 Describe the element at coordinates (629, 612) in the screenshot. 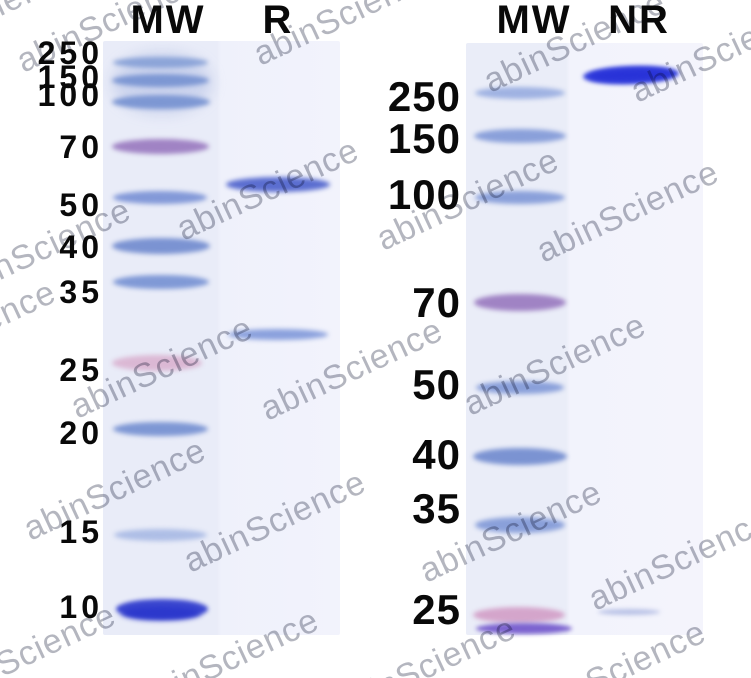

I see `nr-lane-band-faint` at that location.